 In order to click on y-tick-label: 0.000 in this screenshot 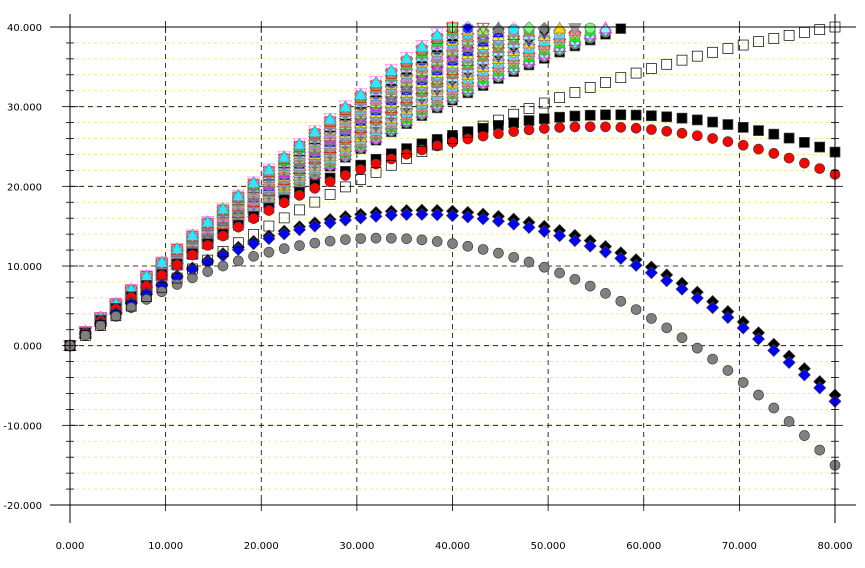, I will do `click(27, 347)`.